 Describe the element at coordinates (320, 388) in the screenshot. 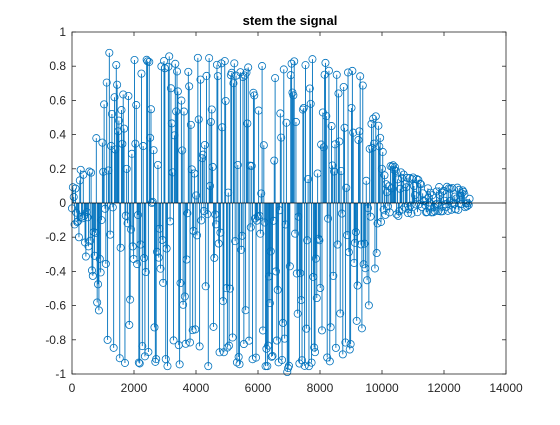

I see `x-tick-label: 8000` at that location.